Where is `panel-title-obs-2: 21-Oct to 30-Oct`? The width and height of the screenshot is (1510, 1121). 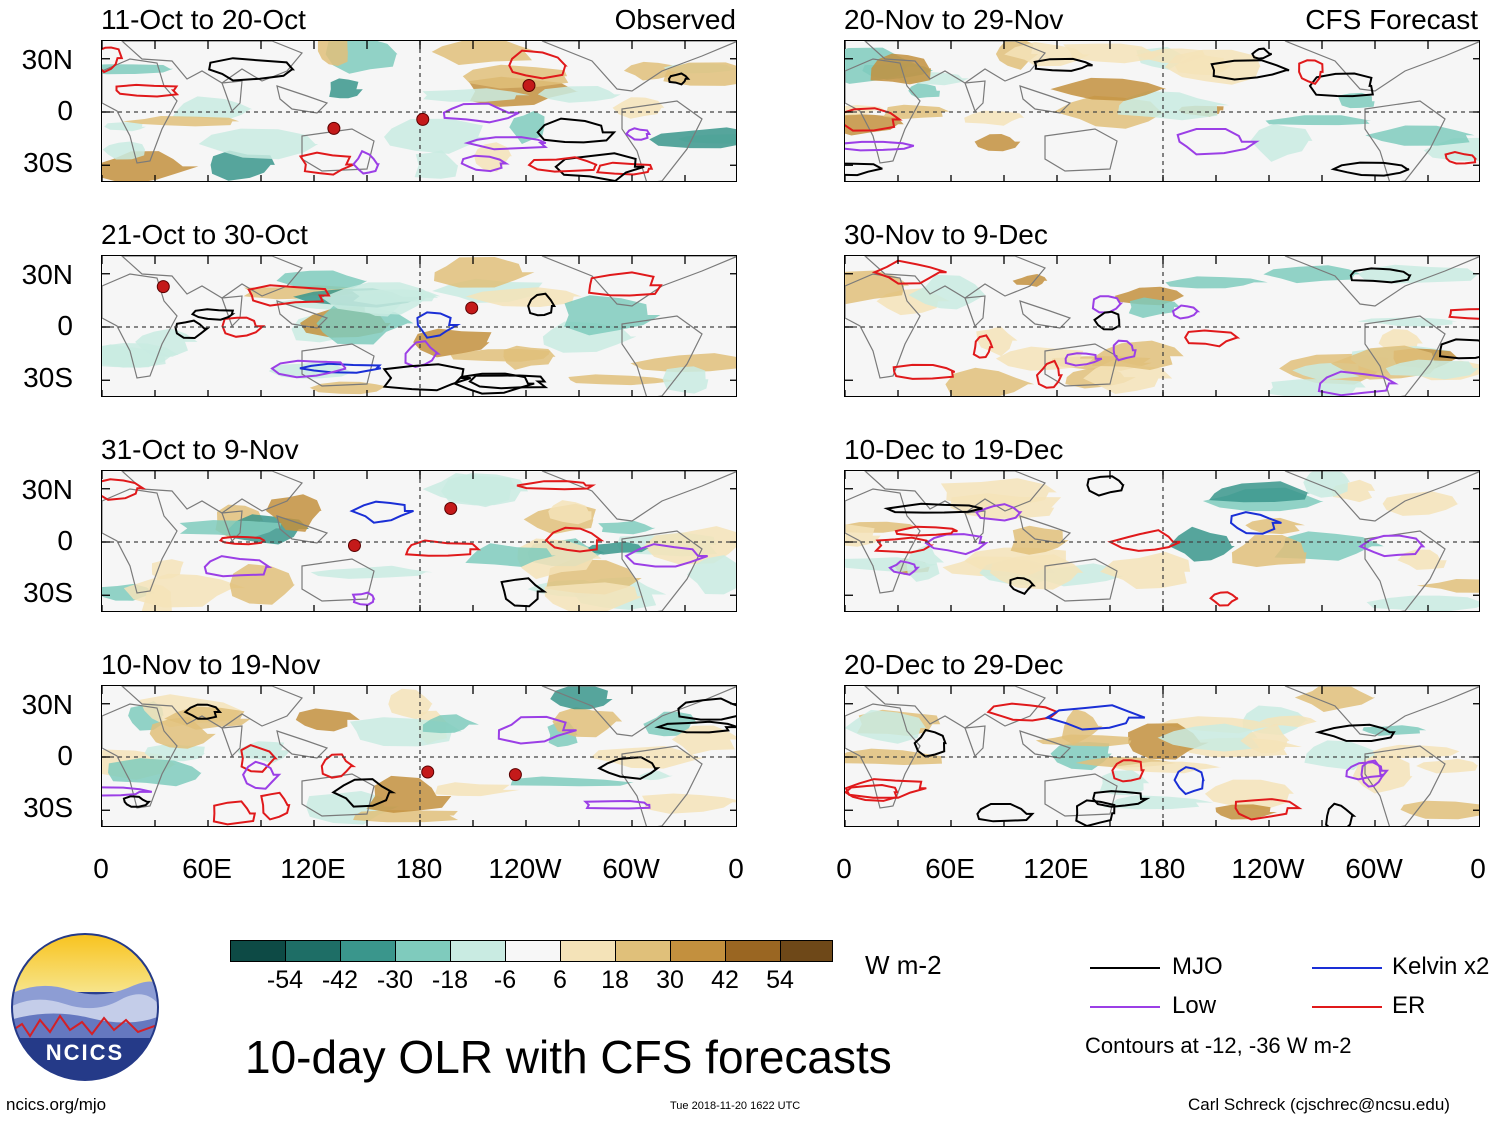
panel-title-obs-2: 21-Oct to 30-Oct is located at coordinates (204, 234).